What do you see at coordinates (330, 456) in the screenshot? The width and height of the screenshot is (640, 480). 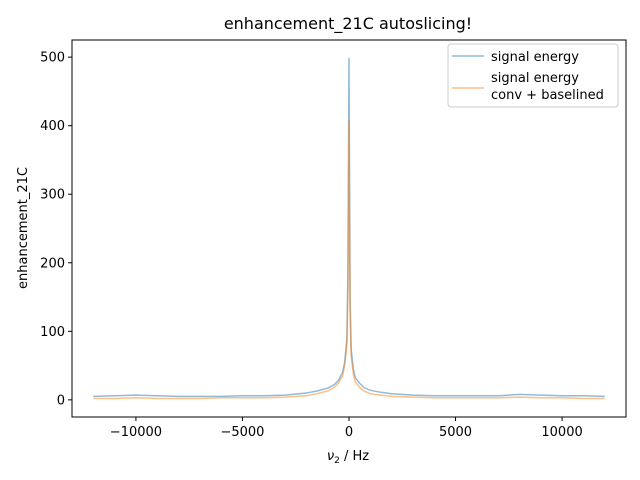 I see `x-axis-label-symbol: ν` at bounding box center [330, 456].